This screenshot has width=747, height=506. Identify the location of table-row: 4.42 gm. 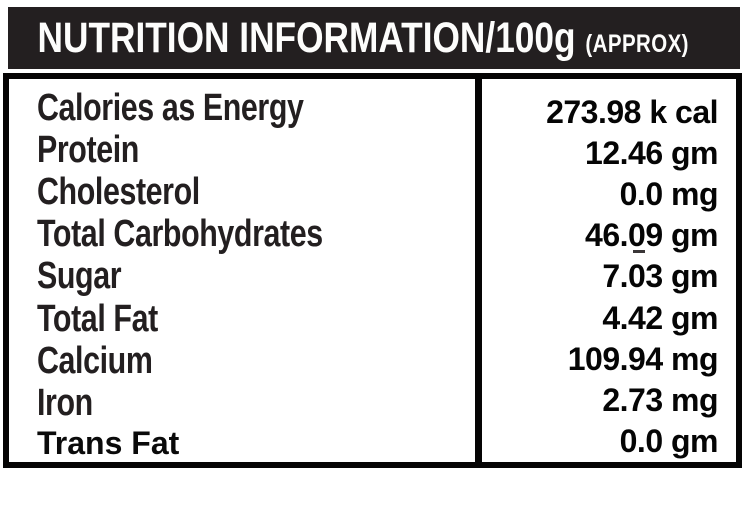
(600, 318).